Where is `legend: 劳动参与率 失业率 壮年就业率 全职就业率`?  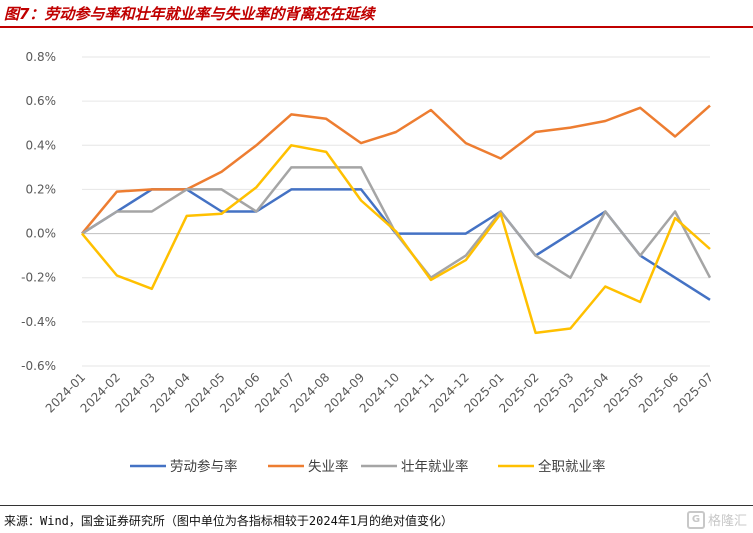 legend: 劳动参与率 失业率 壮年就业率 全职就业率 is located at coordinates (368, 466).